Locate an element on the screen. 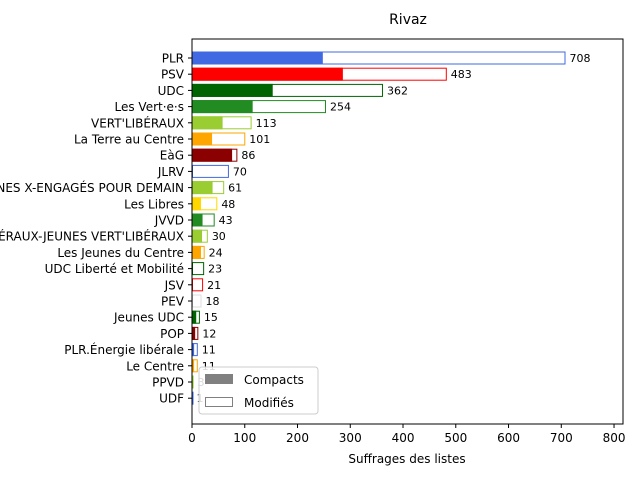  bar-value-label: 43 is located at coordinates (226, 220).